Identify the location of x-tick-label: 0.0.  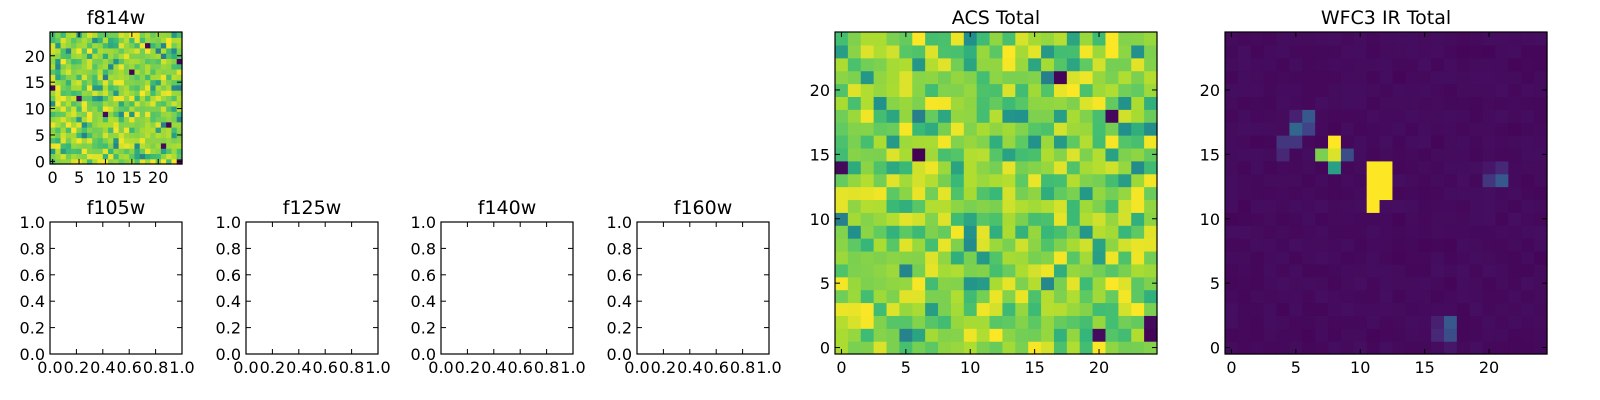
(49, 367).